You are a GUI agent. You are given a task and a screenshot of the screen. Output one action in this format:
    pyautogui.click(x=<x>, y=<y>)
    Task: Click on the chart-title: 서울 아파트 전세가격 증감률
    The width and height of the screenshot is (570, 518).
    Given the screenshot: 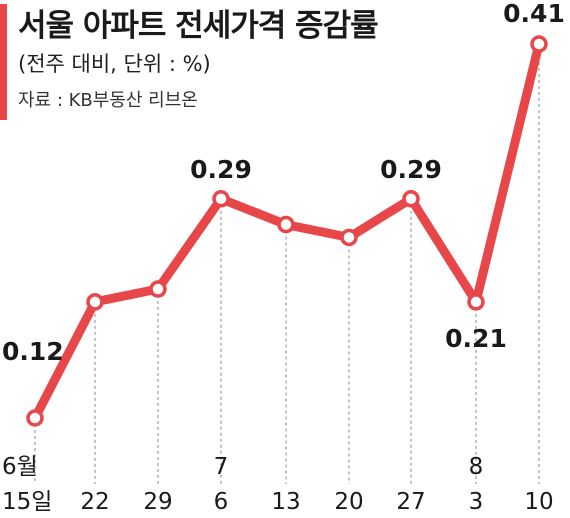 What is the action you would take?
    pyautogui.click(x=198, y=26)
    